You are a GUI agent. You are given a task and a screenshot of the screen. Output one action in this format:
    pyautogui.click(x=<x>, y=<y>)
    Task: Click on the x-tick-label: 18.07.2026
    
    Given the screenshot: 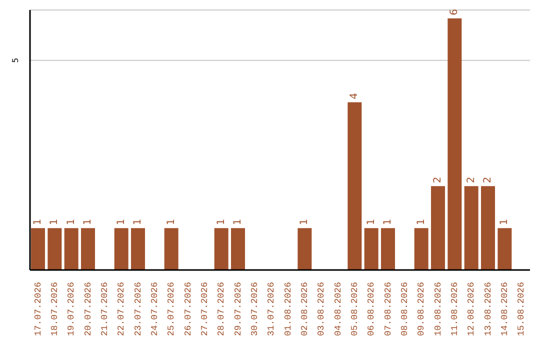 What is the action you would take?
    pyautogui.click(x=55, y=309)
    